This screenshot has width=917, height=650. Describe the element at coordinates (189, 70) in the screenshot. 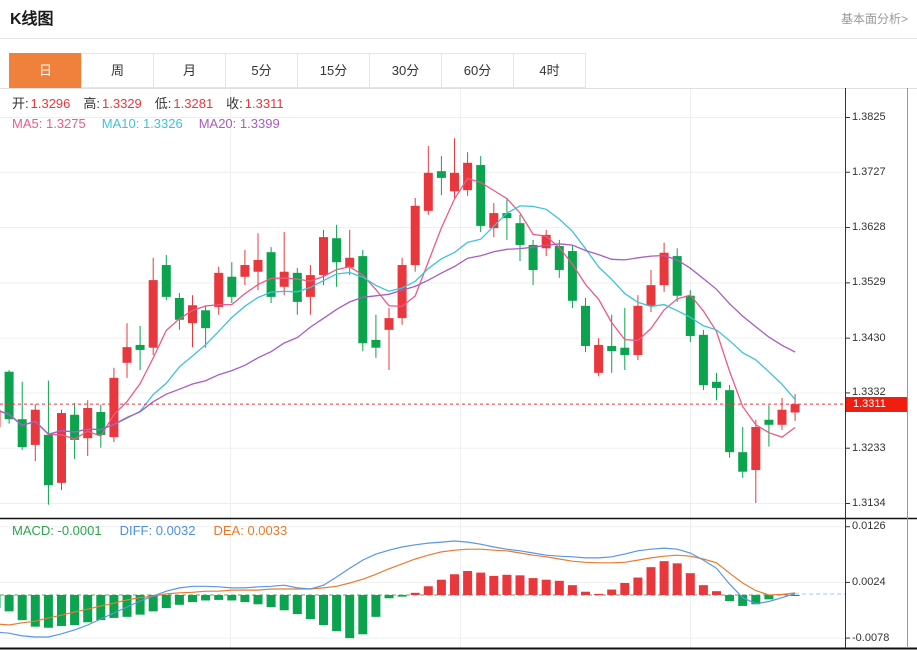

I see `period-tab-3: 月` at that location.